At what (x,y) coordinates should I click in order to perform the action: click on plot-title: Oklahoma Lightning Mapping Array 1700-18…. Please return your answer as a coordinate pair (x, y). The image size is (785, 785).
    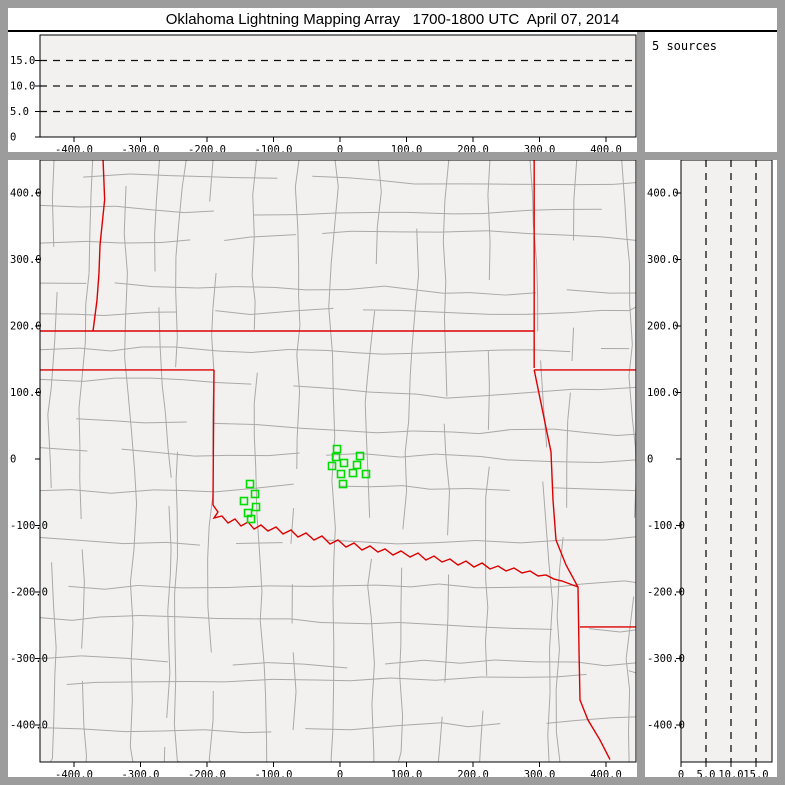
    Looking at the image, I should click on (392, 19).